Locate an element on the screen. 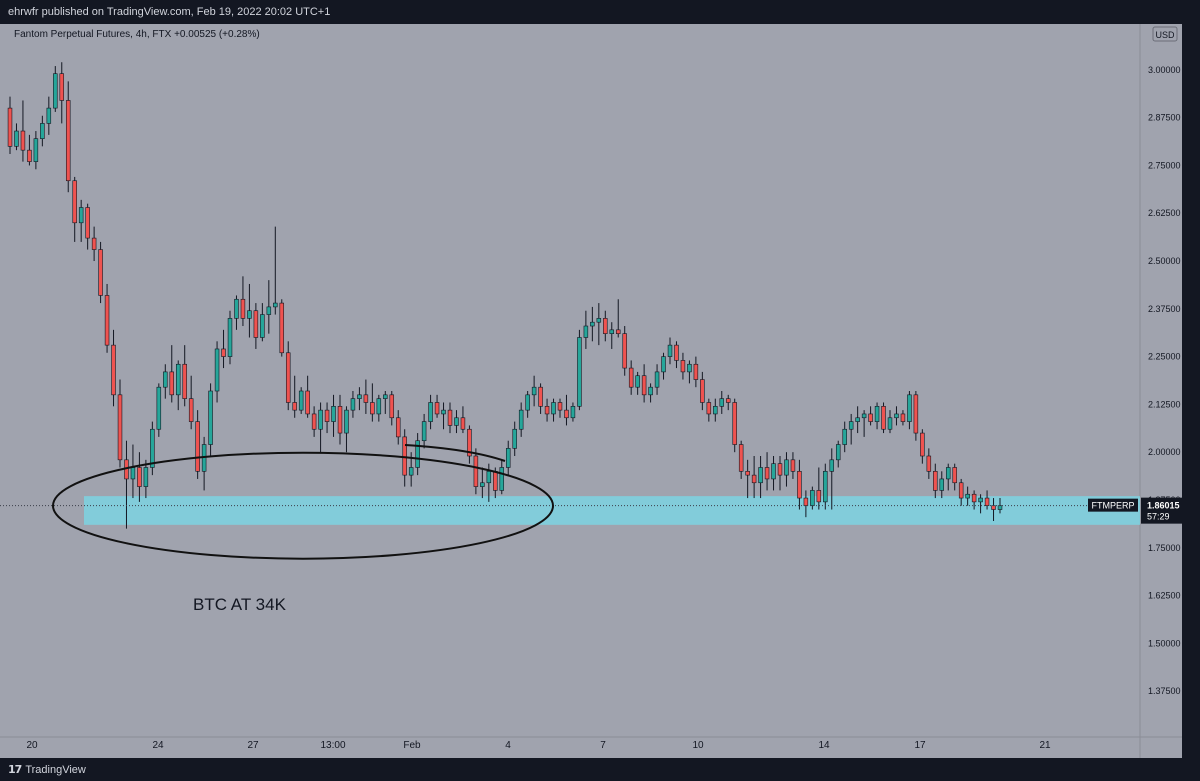  y-tick-label: 1.37500 is located at coordinates (1164, 691).